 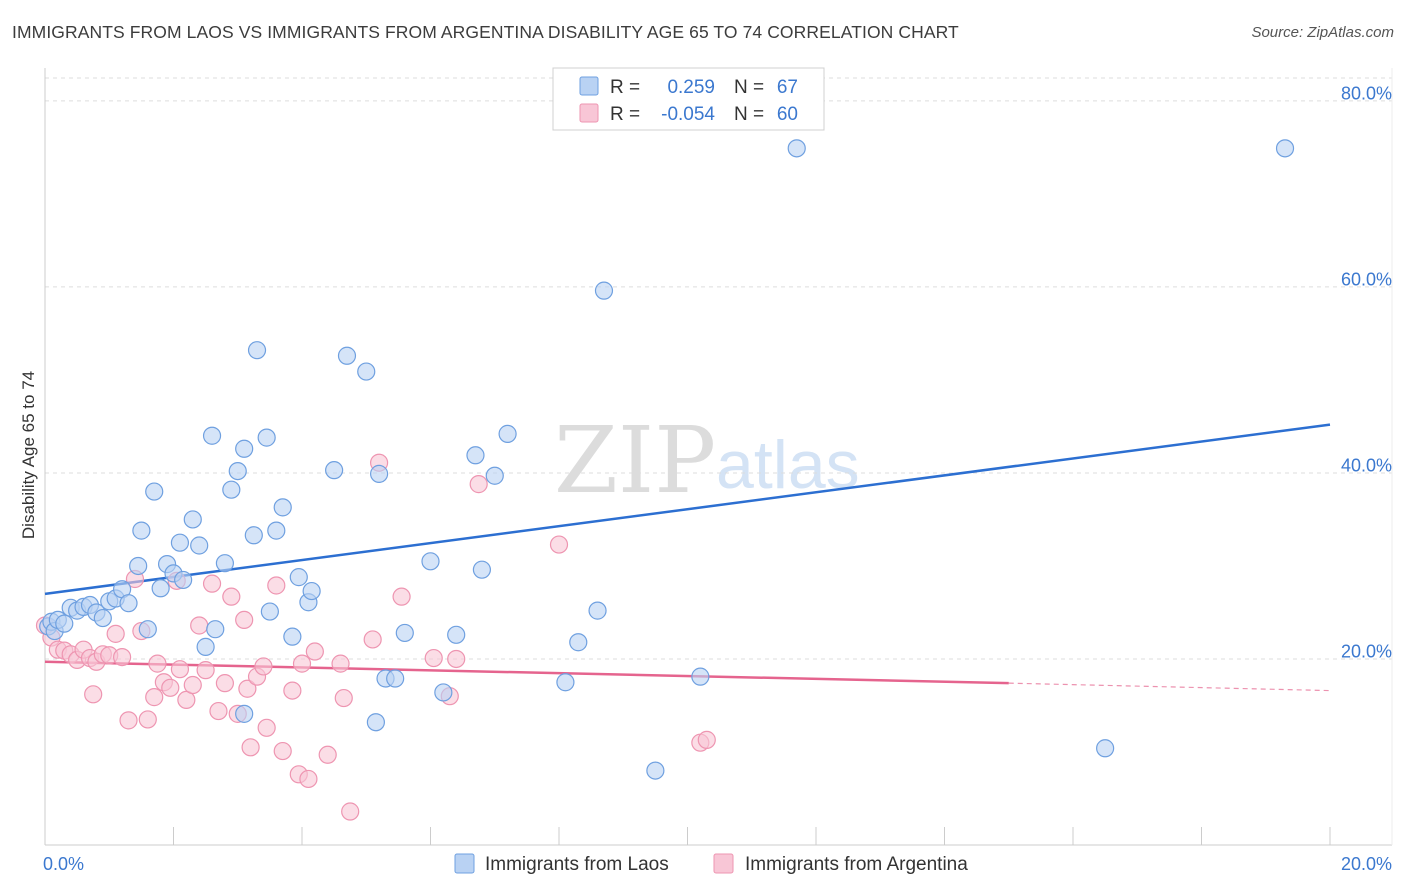 I want to click on stats-legend-r-label-argentina: R =, so click(x=625, y=114).